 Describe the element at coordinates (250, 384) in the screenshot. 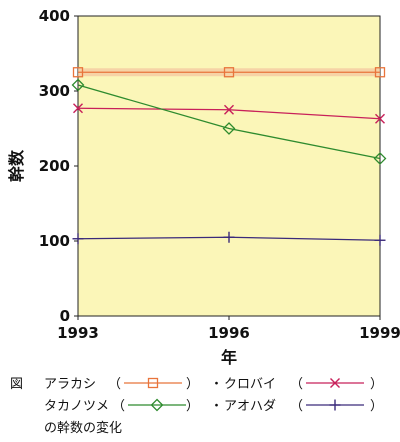

I see `legend-label-1: クロバイ` at that location.